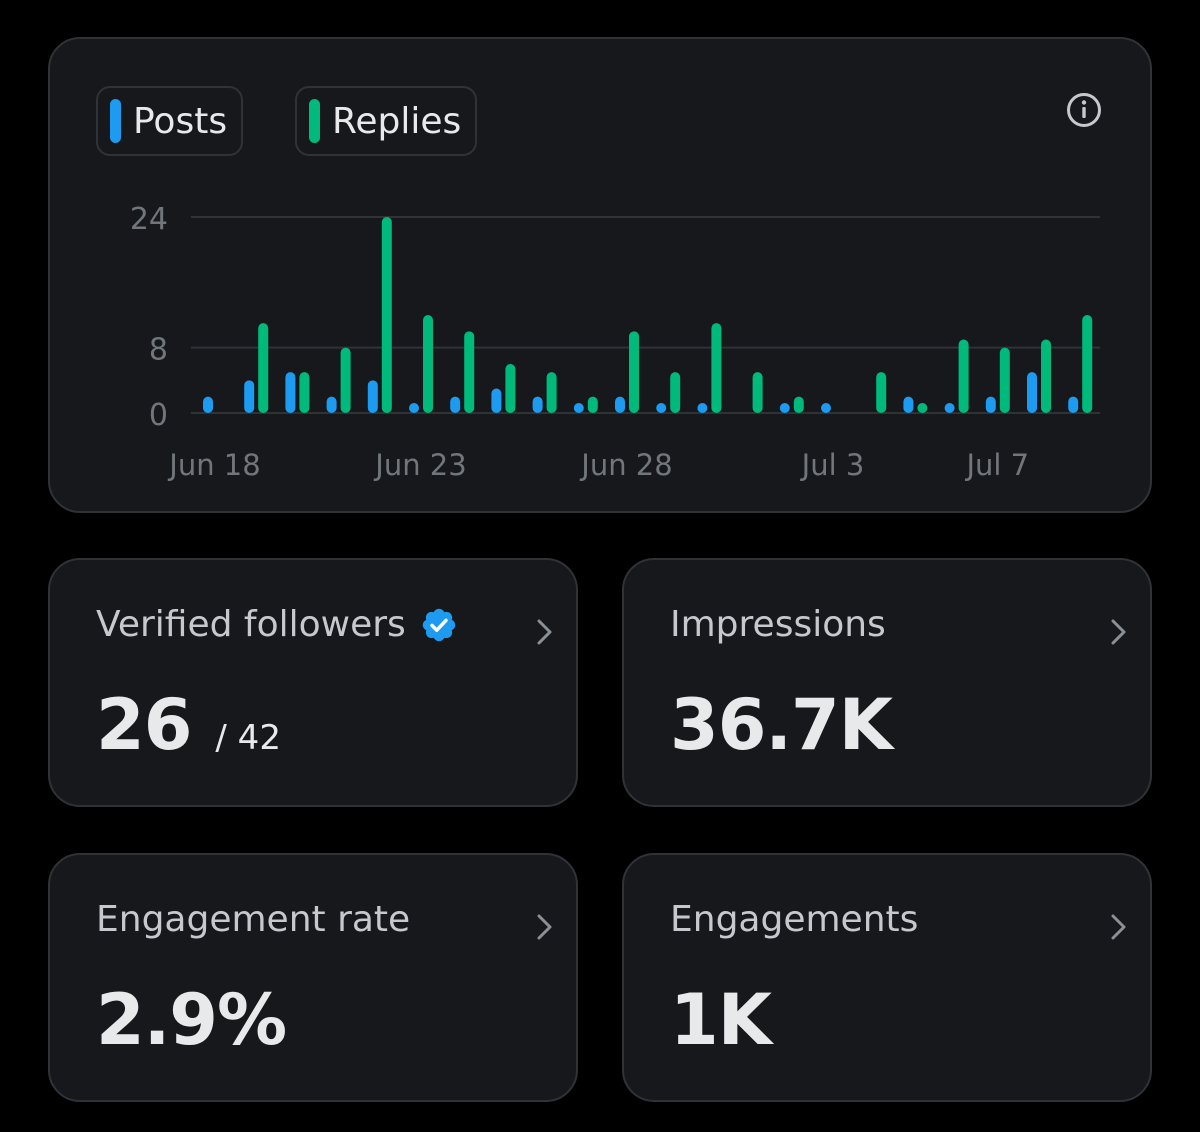 The width and height of the screenshot is (1200, 1132). Describe the element at coordinates (625, 465) in the screenshot. I see `x-tick-label: Jun 28` at that location.